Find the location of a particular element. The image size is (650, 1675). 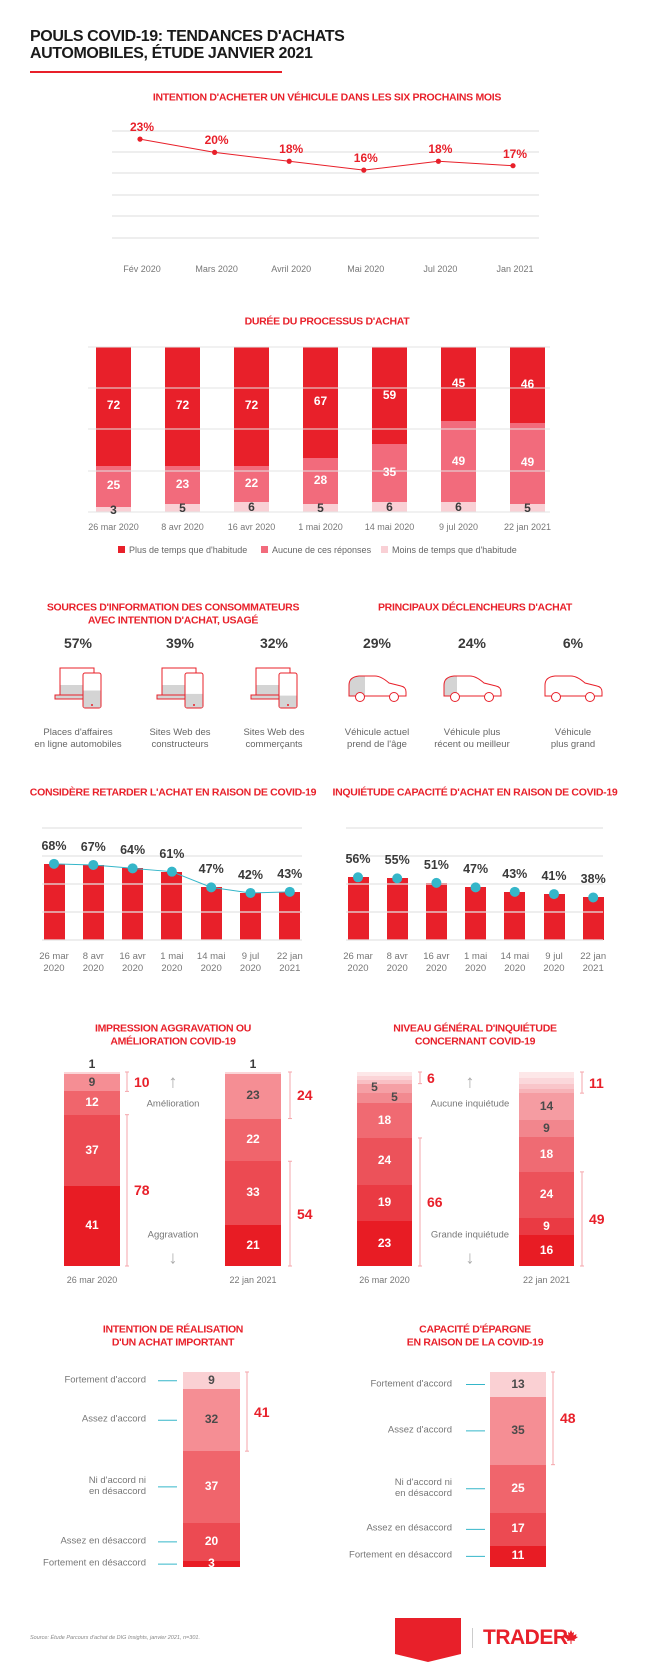

group-total: 24 is located at coordinates (305, 1095).